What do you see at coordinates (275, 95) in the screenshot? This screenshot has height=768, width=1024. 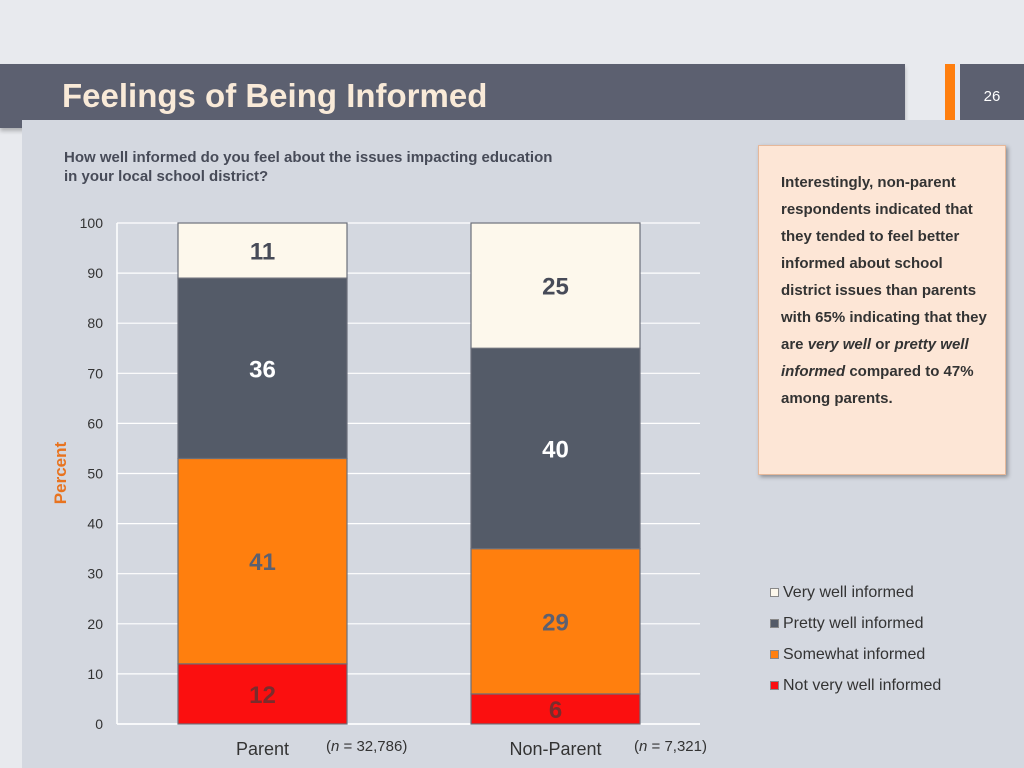 I see `slide-title: Feelings of Being Informed` at bounding box center [275, 95].